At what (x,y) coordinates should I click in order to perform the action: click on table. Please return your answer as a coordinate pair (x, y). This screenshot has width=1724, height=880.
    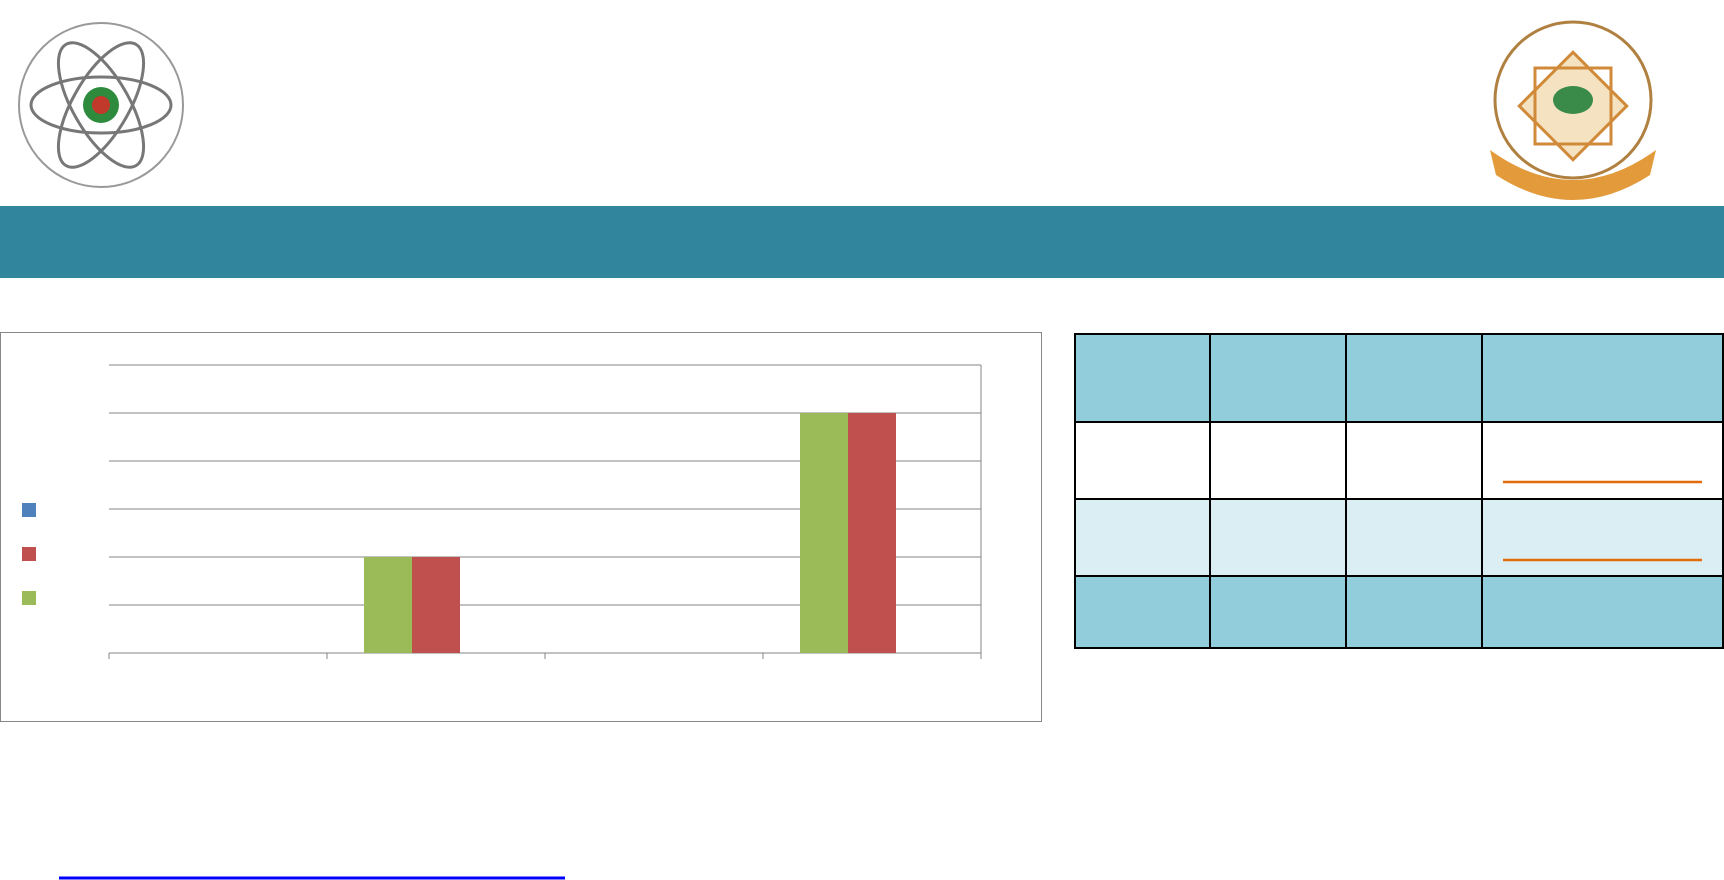
    Looking at the image, I should click on (1399, 491).